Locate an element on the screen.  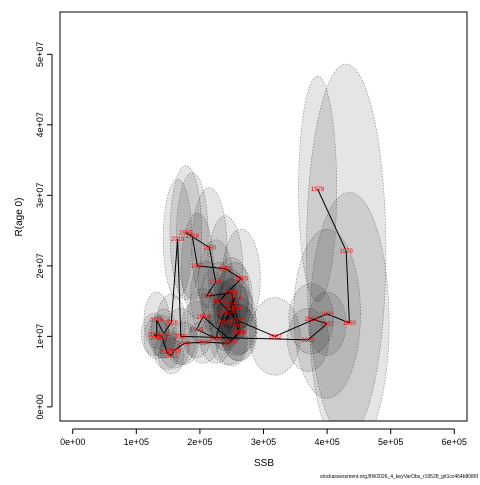
year-label-2018: 2018 is located at coordinates (172, 323).